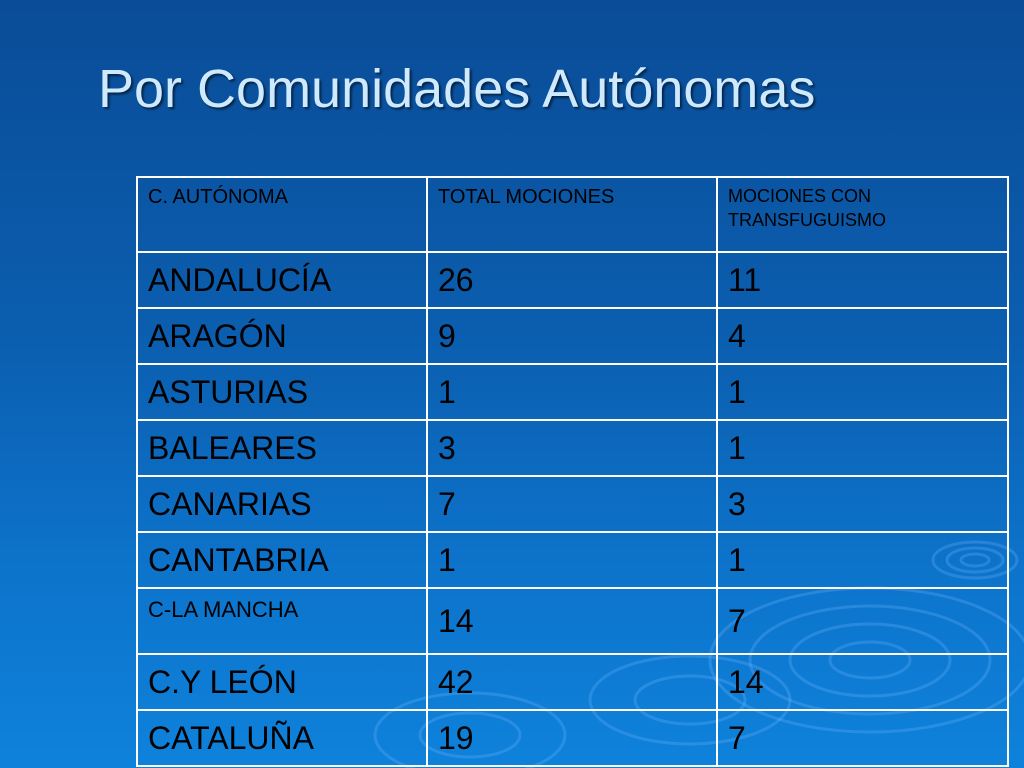  Describe the element at coordinates (282, 448) in the screenshot. I see `cell-comunidad: BALEARES` at that location.